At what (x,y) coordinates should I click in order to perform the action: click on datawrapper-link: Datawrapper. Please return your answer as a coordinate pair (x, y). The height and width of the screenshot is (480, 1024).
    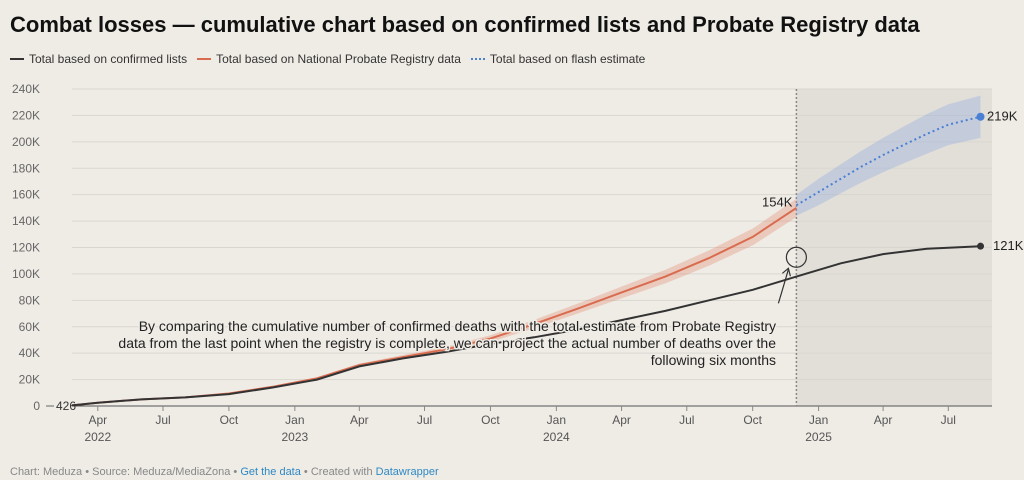
    Looking at the image, I should click on (407, 472).